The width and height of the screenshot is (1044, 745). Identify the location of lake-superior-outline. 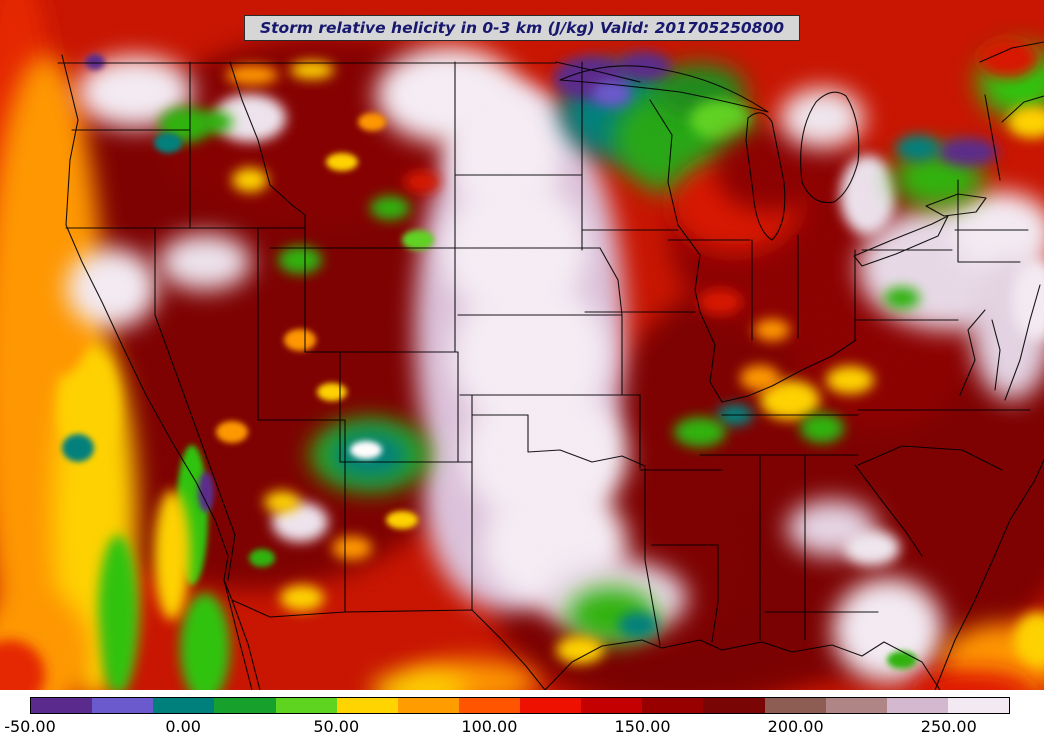
(664, 89).